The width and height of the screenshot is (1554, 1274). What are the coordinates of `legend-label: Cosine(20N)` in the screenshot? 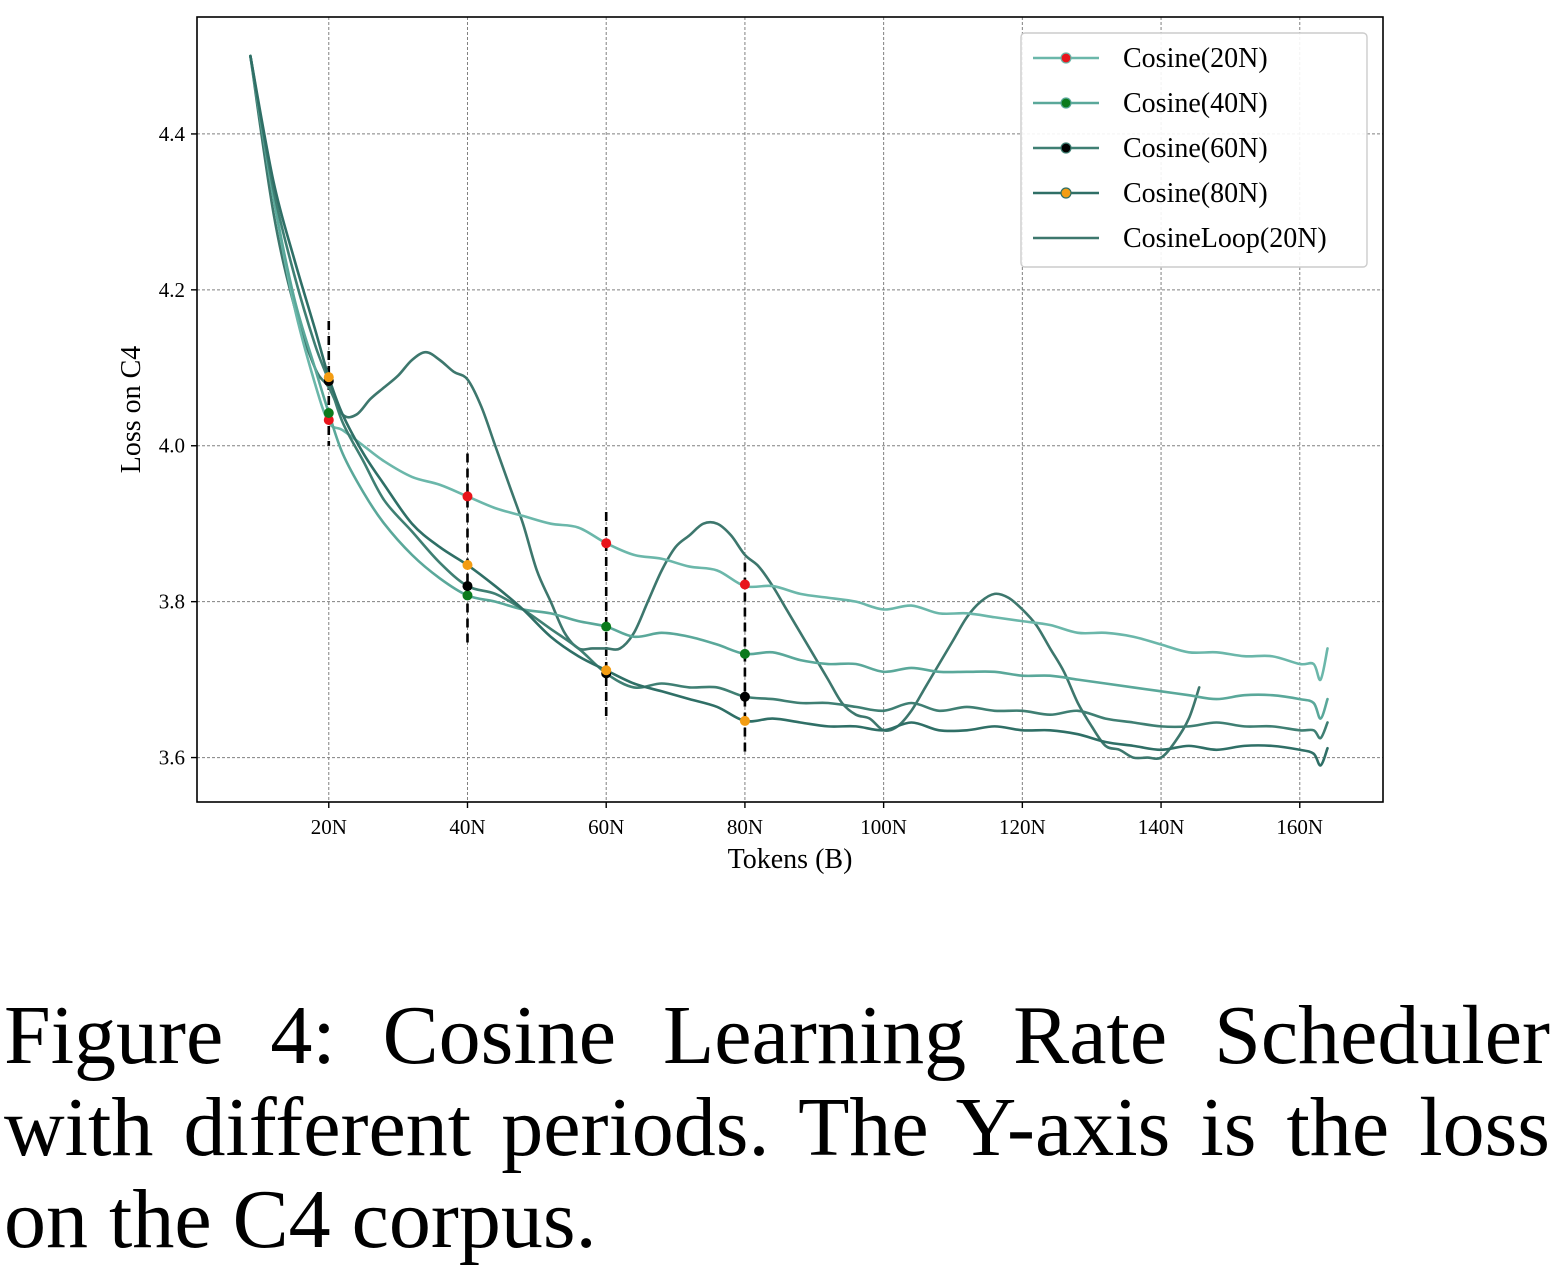 It's located at (1195, 58).